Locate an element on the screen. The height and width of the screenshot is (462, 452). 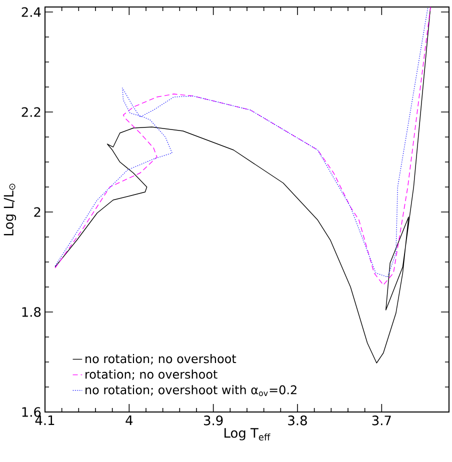
x-tick-label: 3.9 is located at coordinates (213, 421).